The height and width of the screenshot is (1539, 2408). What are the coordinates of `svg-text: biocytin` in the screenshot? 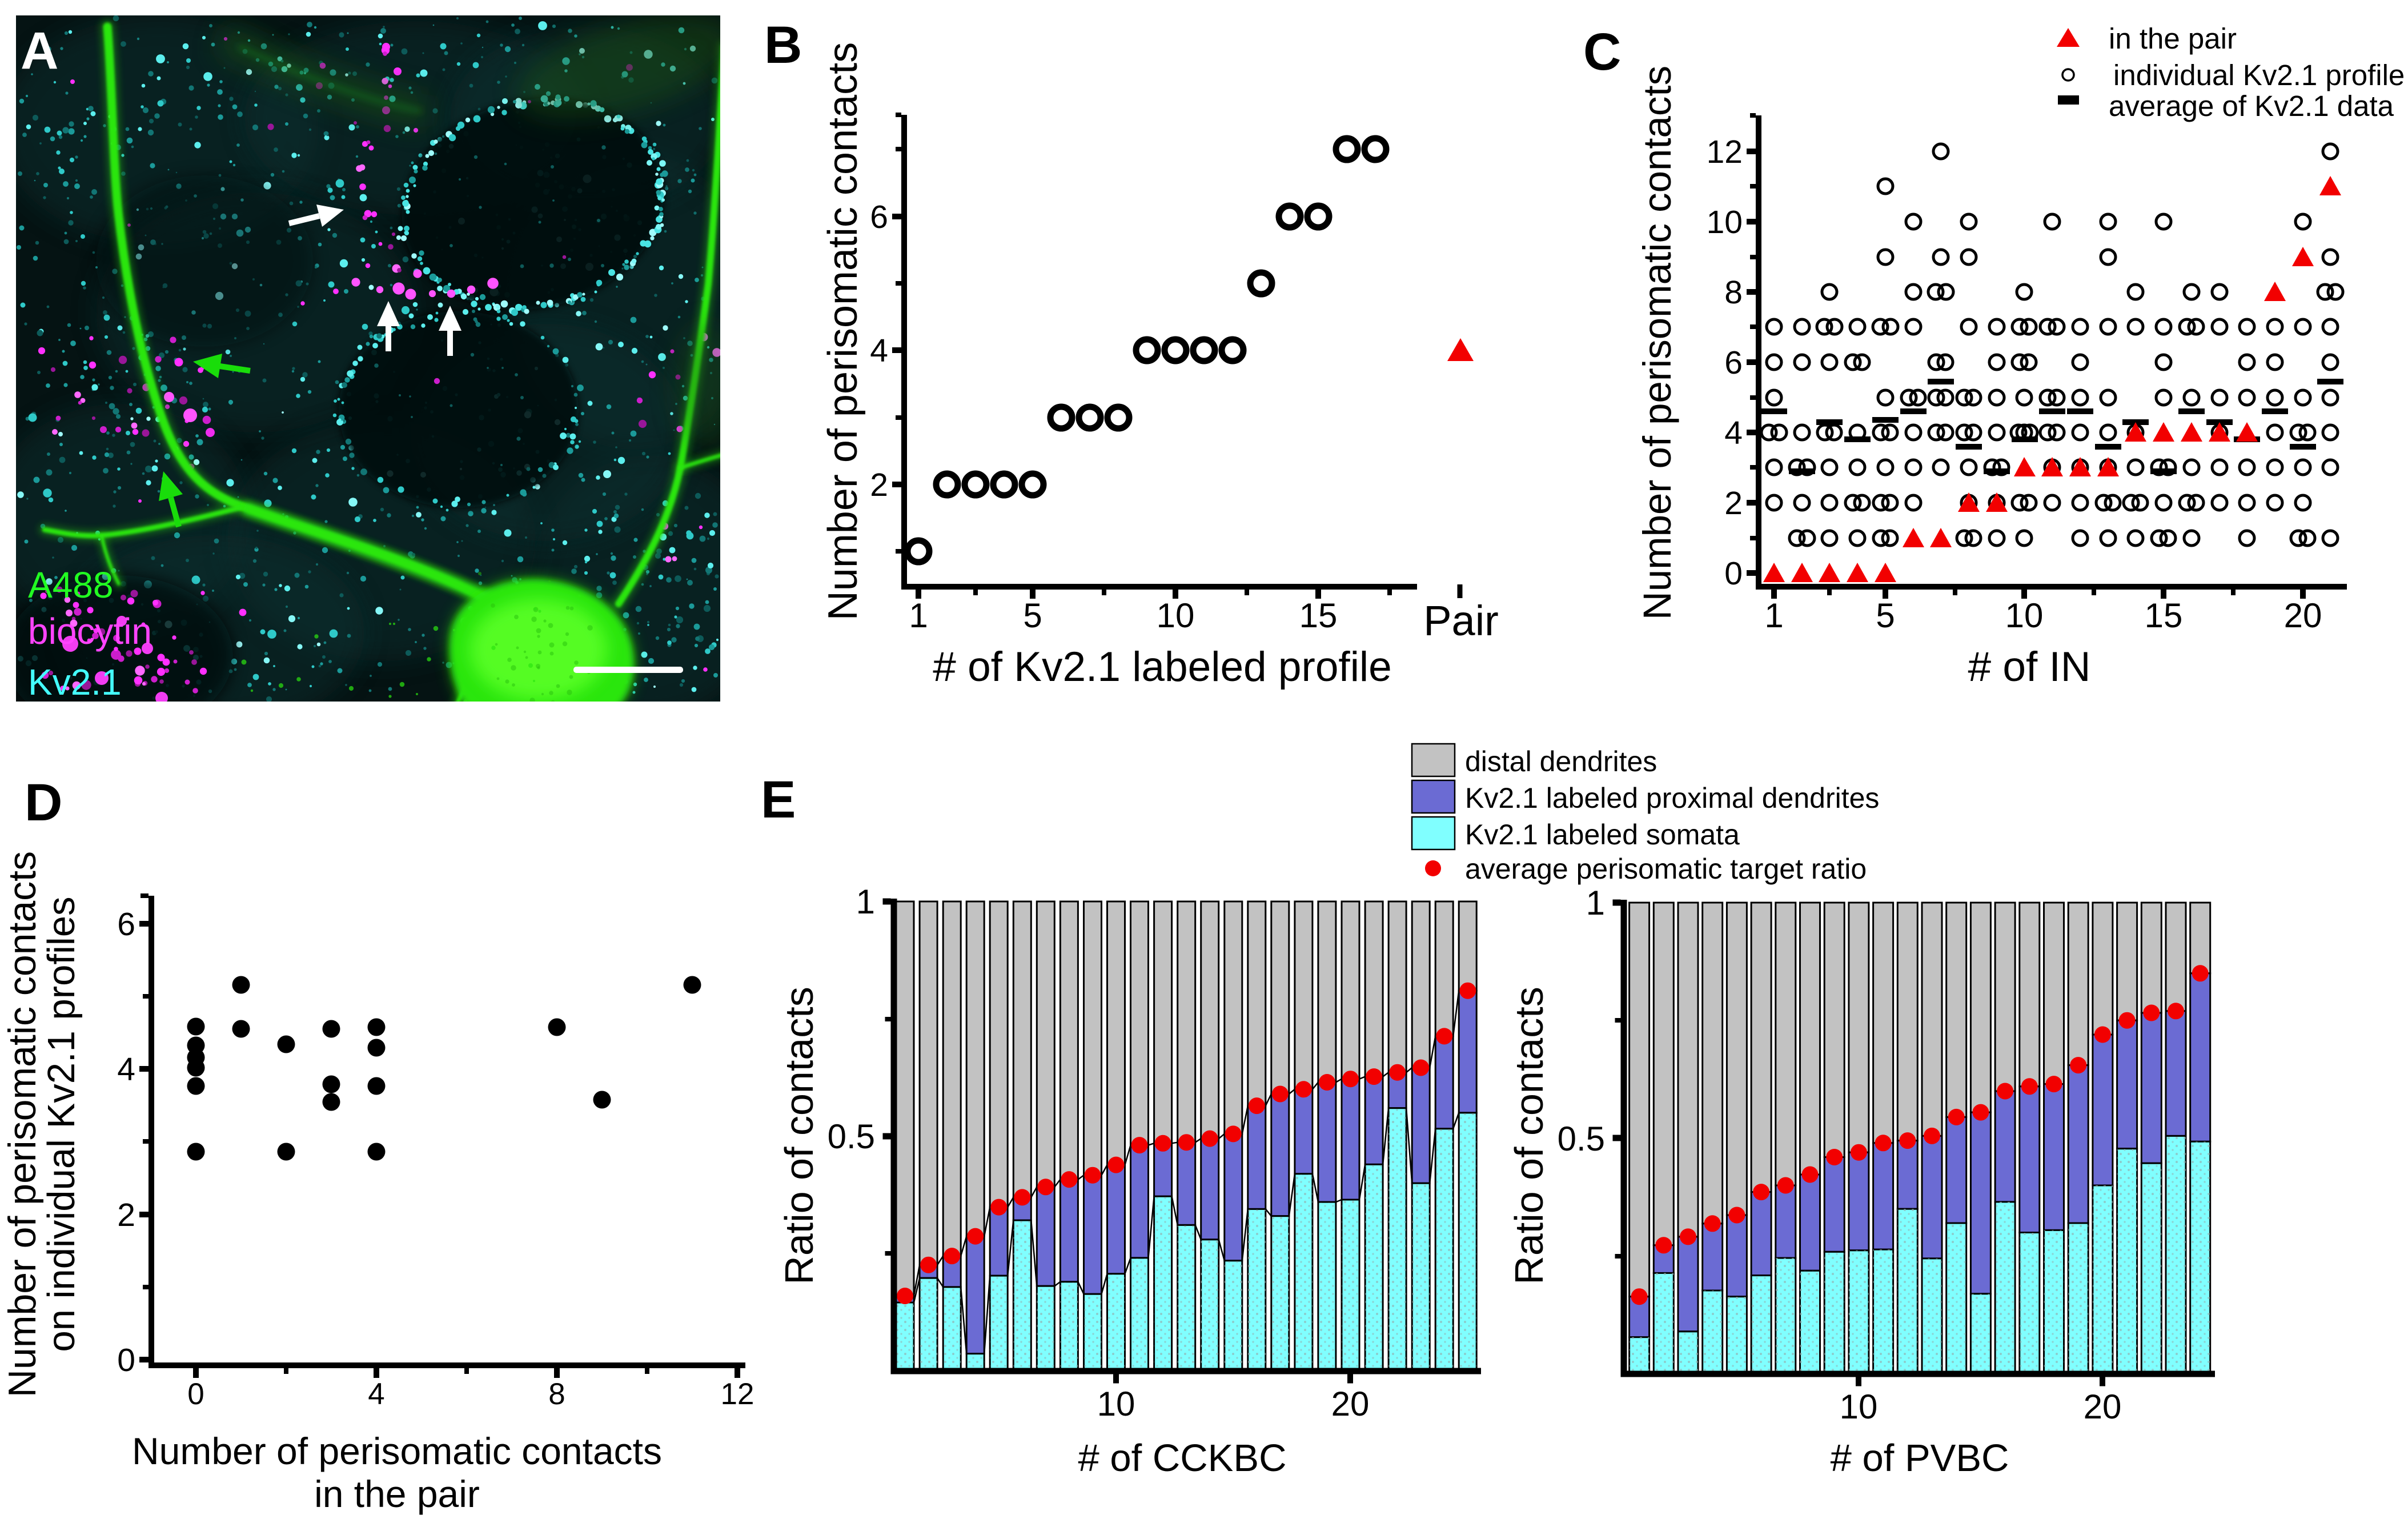 It's located at (90, 631).